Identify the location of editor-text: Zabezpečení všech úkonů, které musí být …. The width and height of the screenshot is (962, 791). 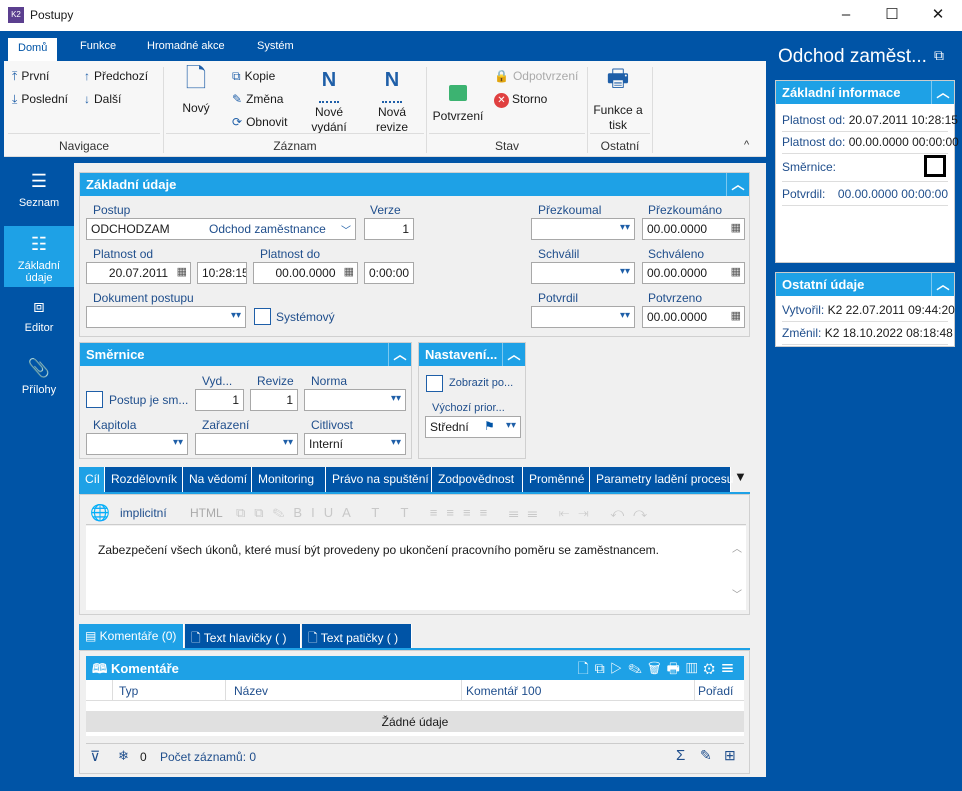
(416, 568).